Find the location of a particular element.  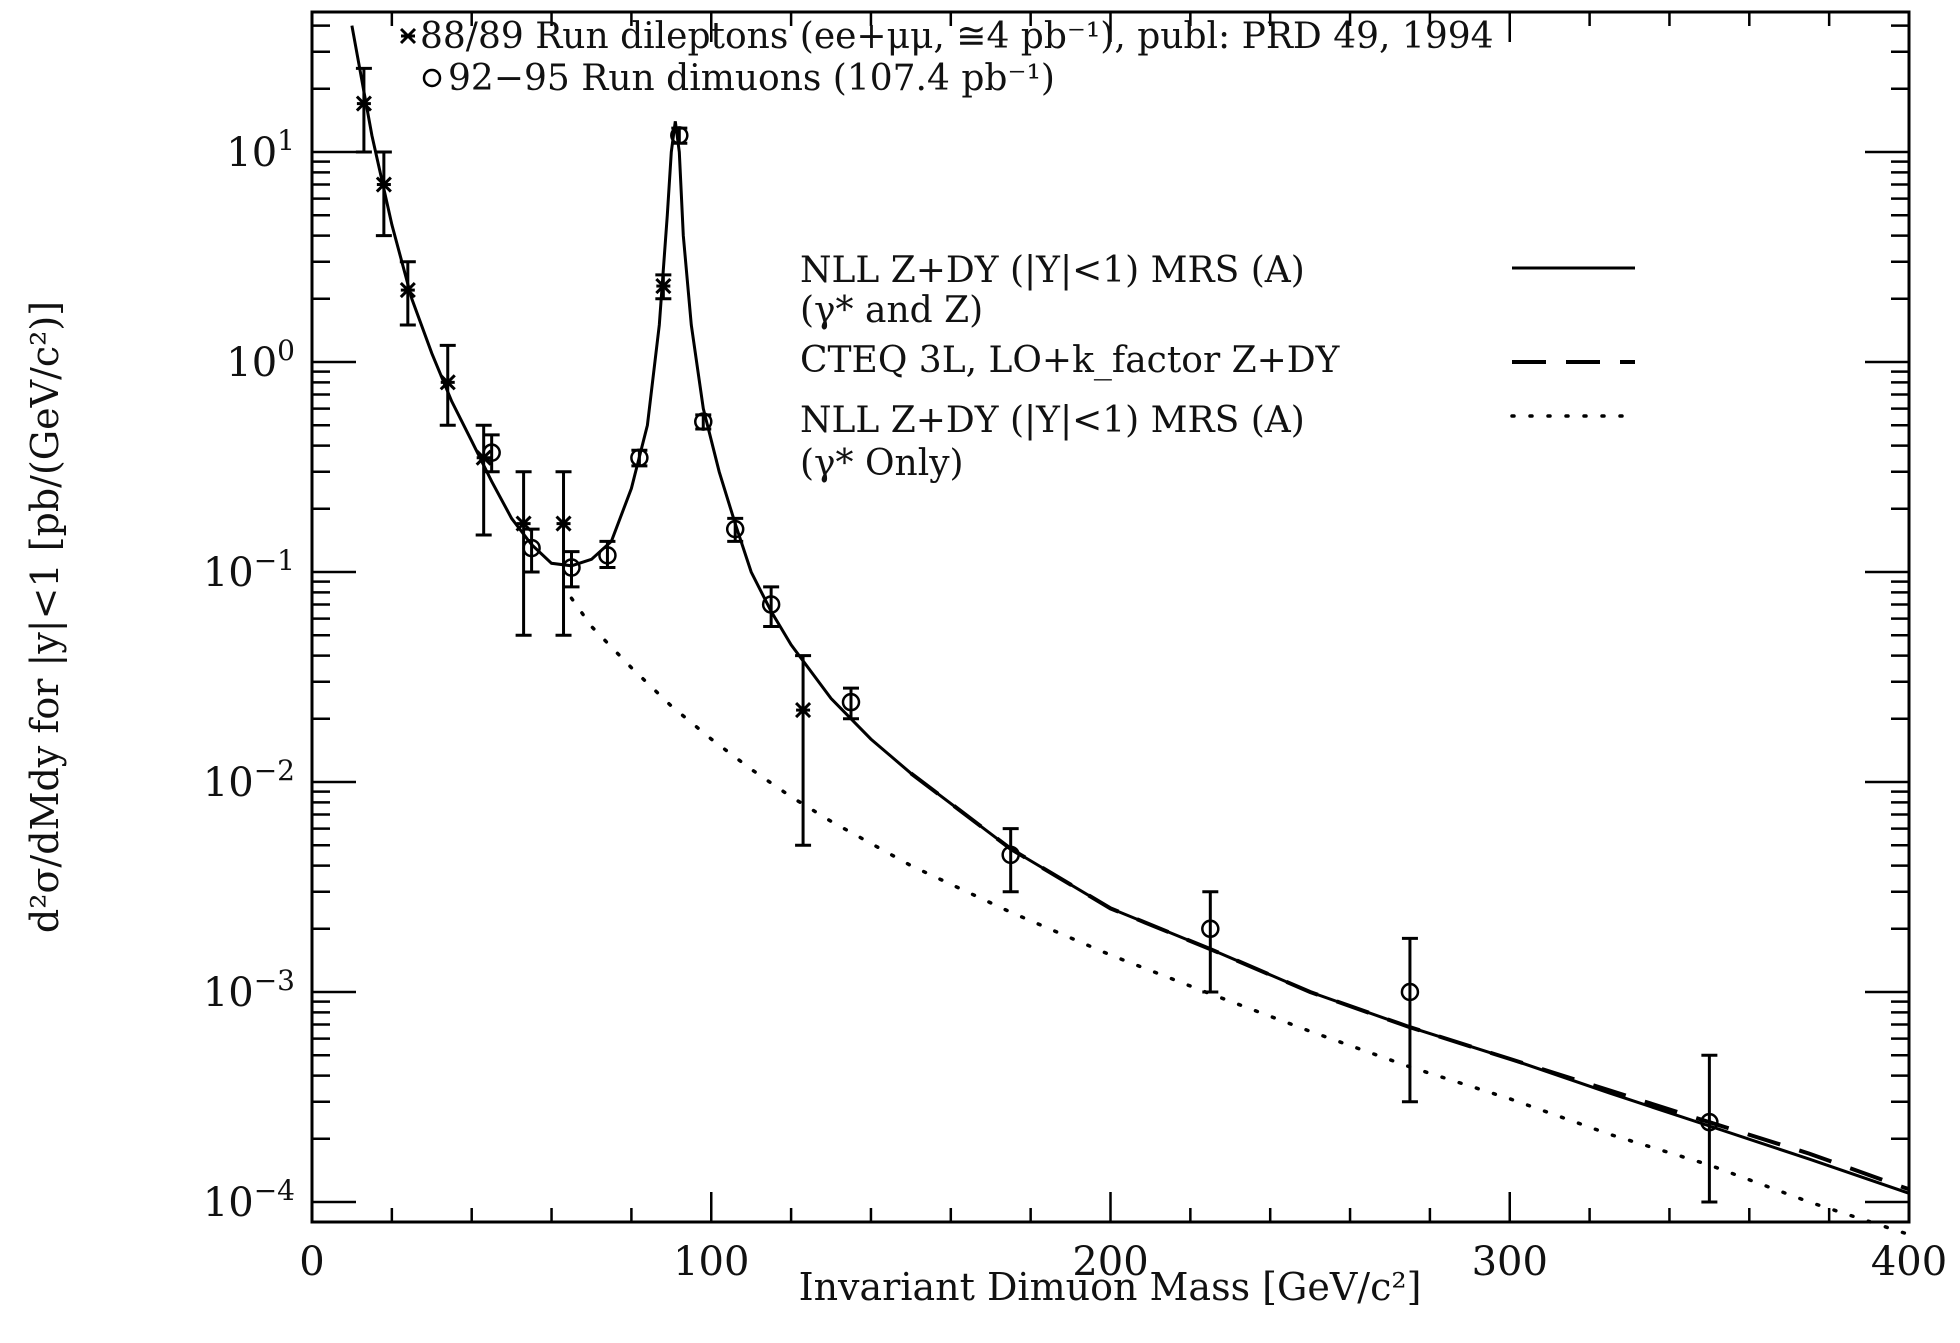

x-tick-label: 300 is located at coordinates (1510, 1262).